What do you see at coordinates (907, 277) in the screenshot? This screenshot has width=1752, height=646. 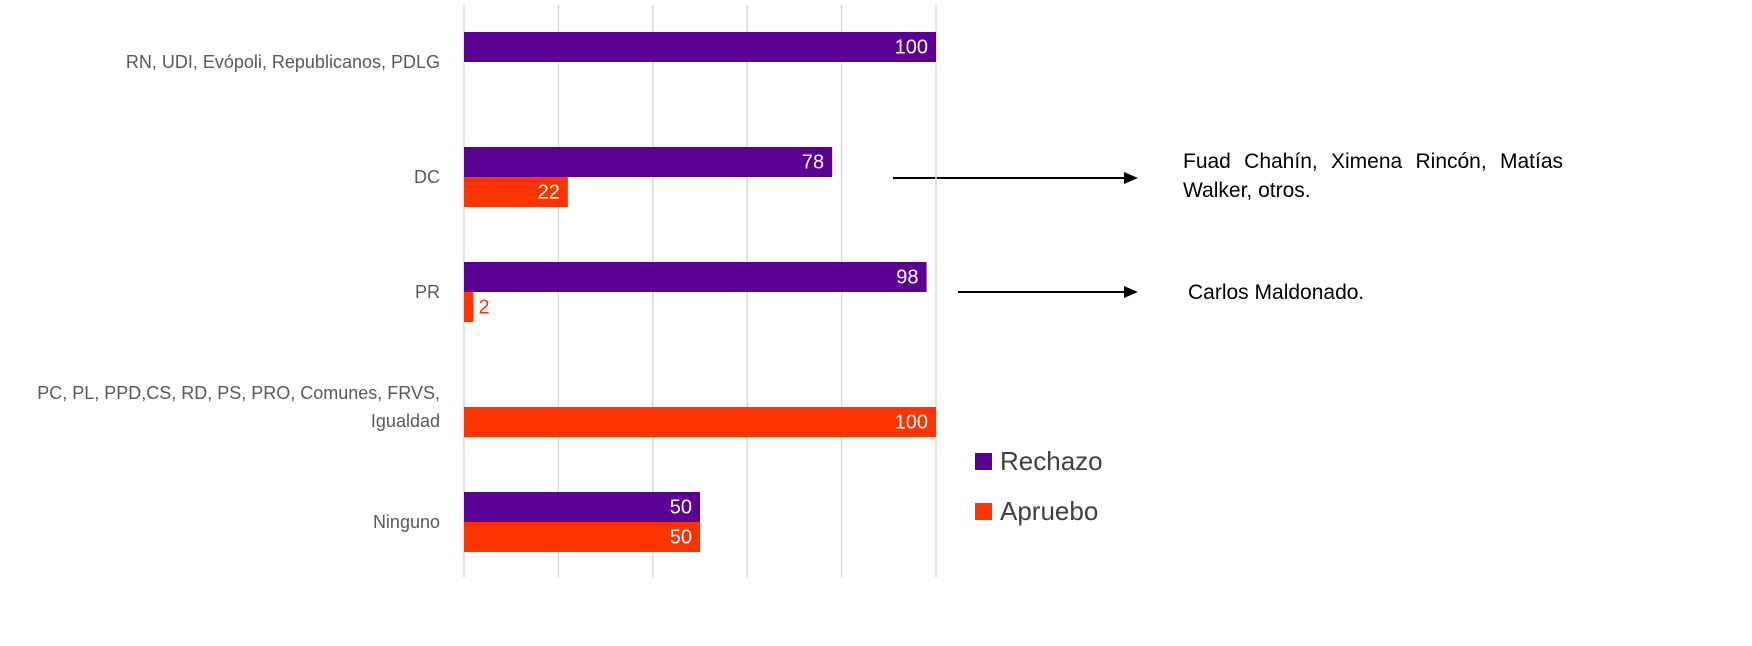 I see `data-label: 98` at bounding box center [907, 277].